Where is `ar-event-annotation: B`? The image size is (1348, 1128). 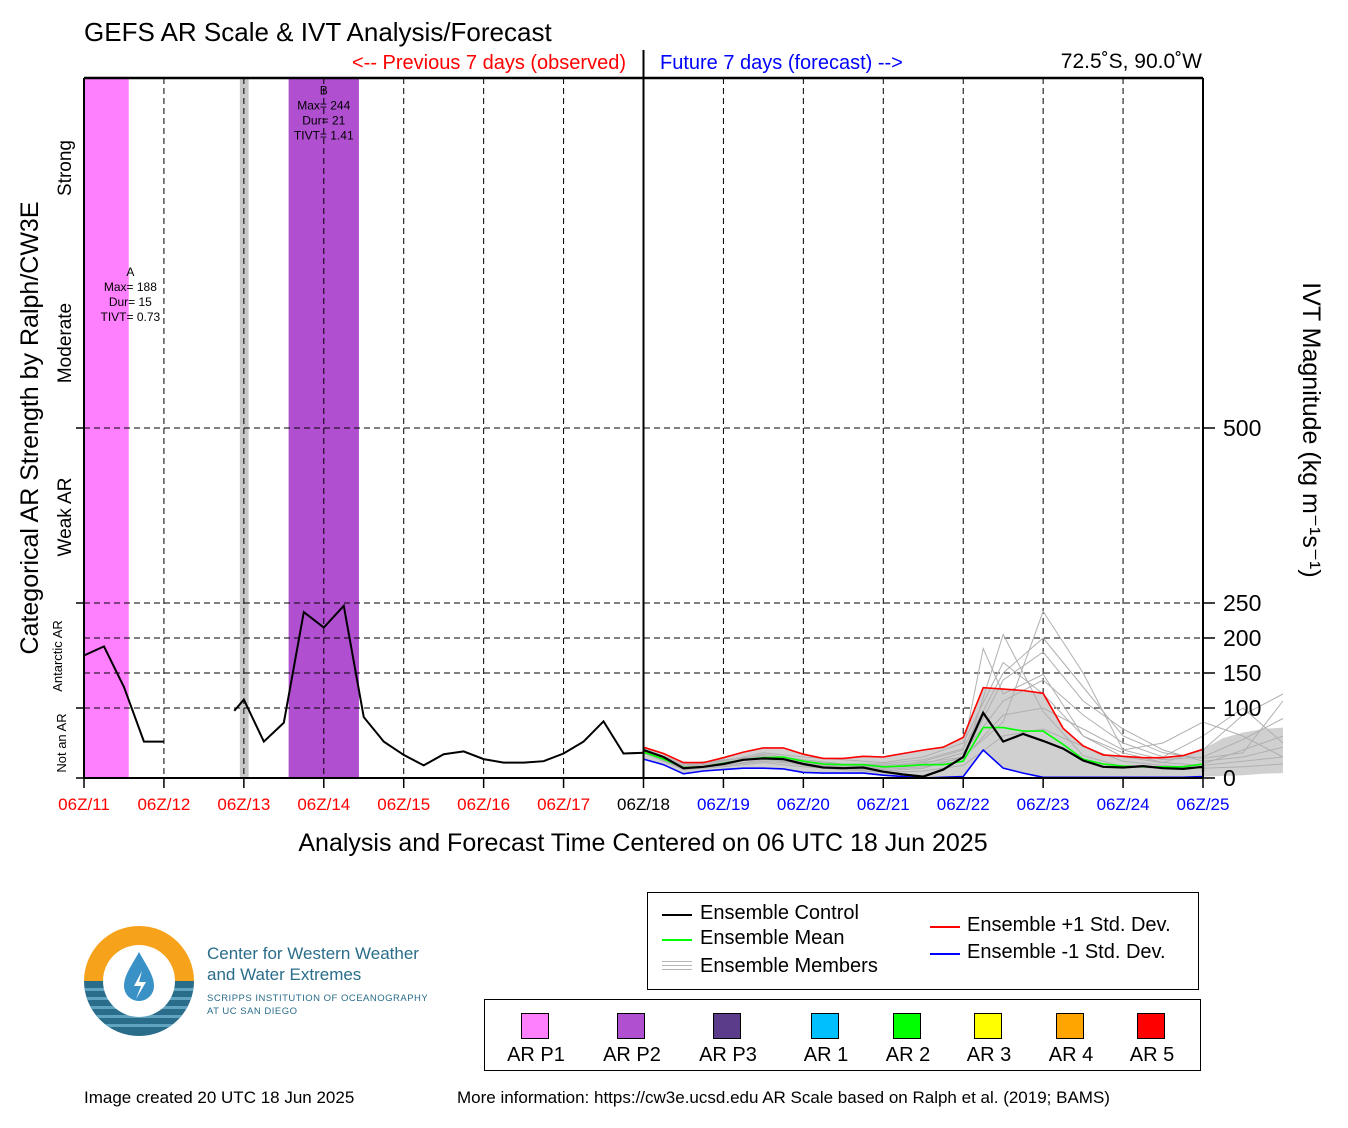 ar-event-annotation: B is located at coordinates (324, 91).